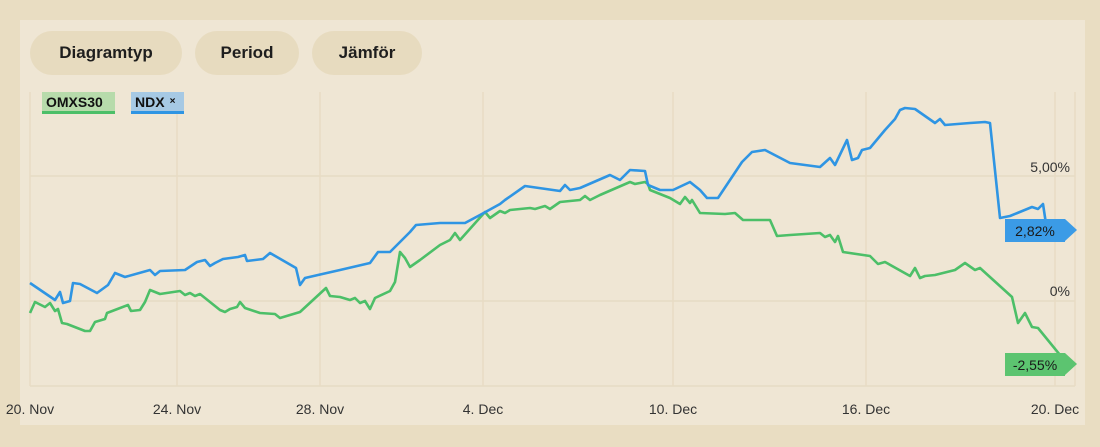 Image resolution: width=1100 pixels, height=447 pixels. I want to click on legend-ndx: NDX ×, so click(157, 103).